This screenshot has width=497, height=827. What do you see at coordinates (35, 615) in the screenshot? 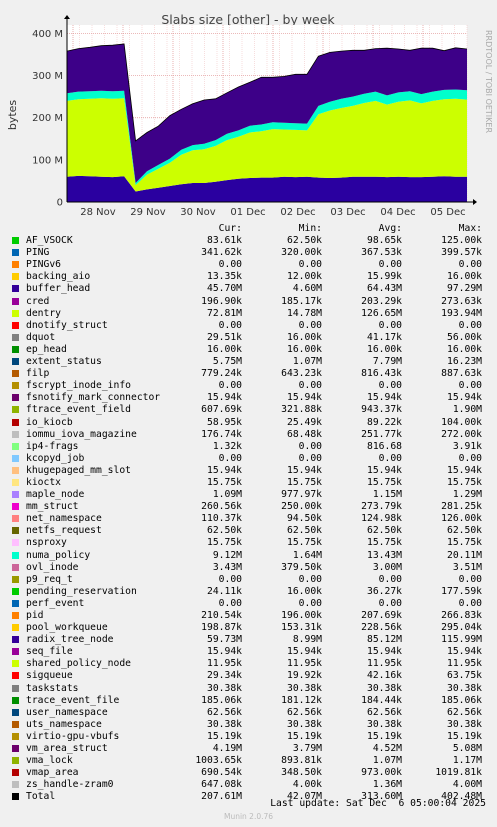
I see `legend-series-name: pid` at bounding box center [35, 615].